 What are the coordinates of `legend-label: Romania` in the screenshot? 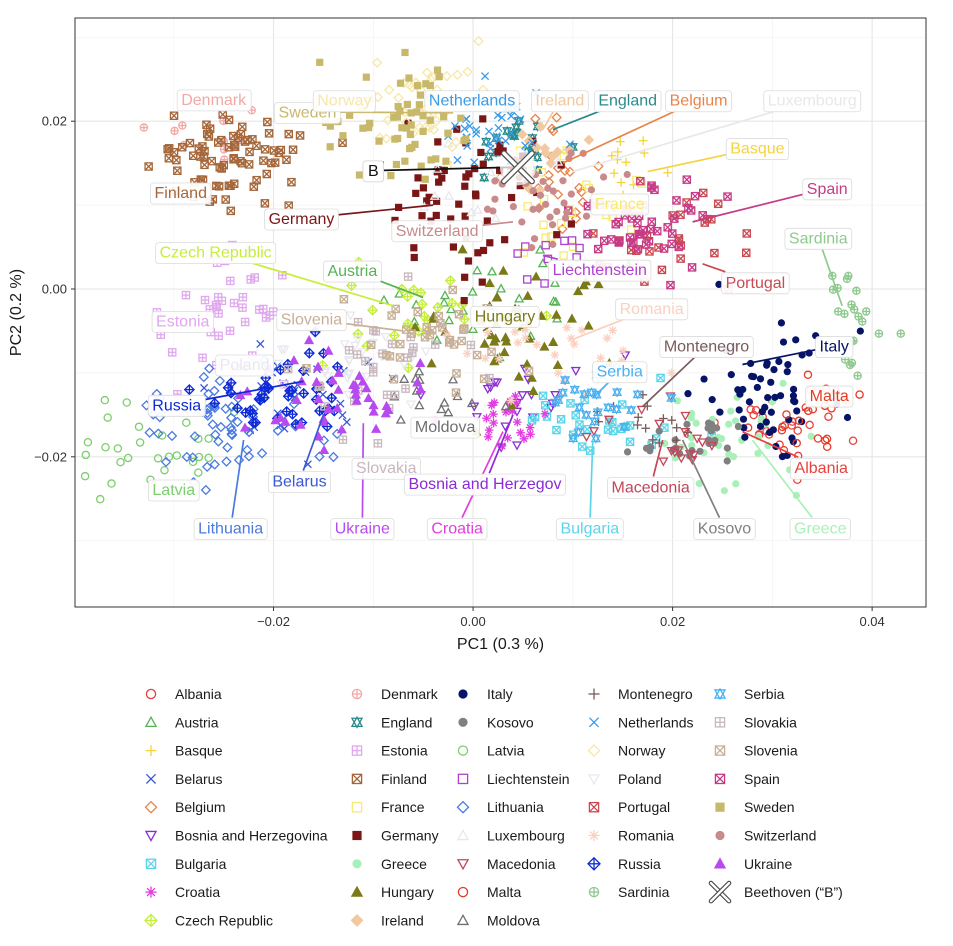 It's located at (646, 836).